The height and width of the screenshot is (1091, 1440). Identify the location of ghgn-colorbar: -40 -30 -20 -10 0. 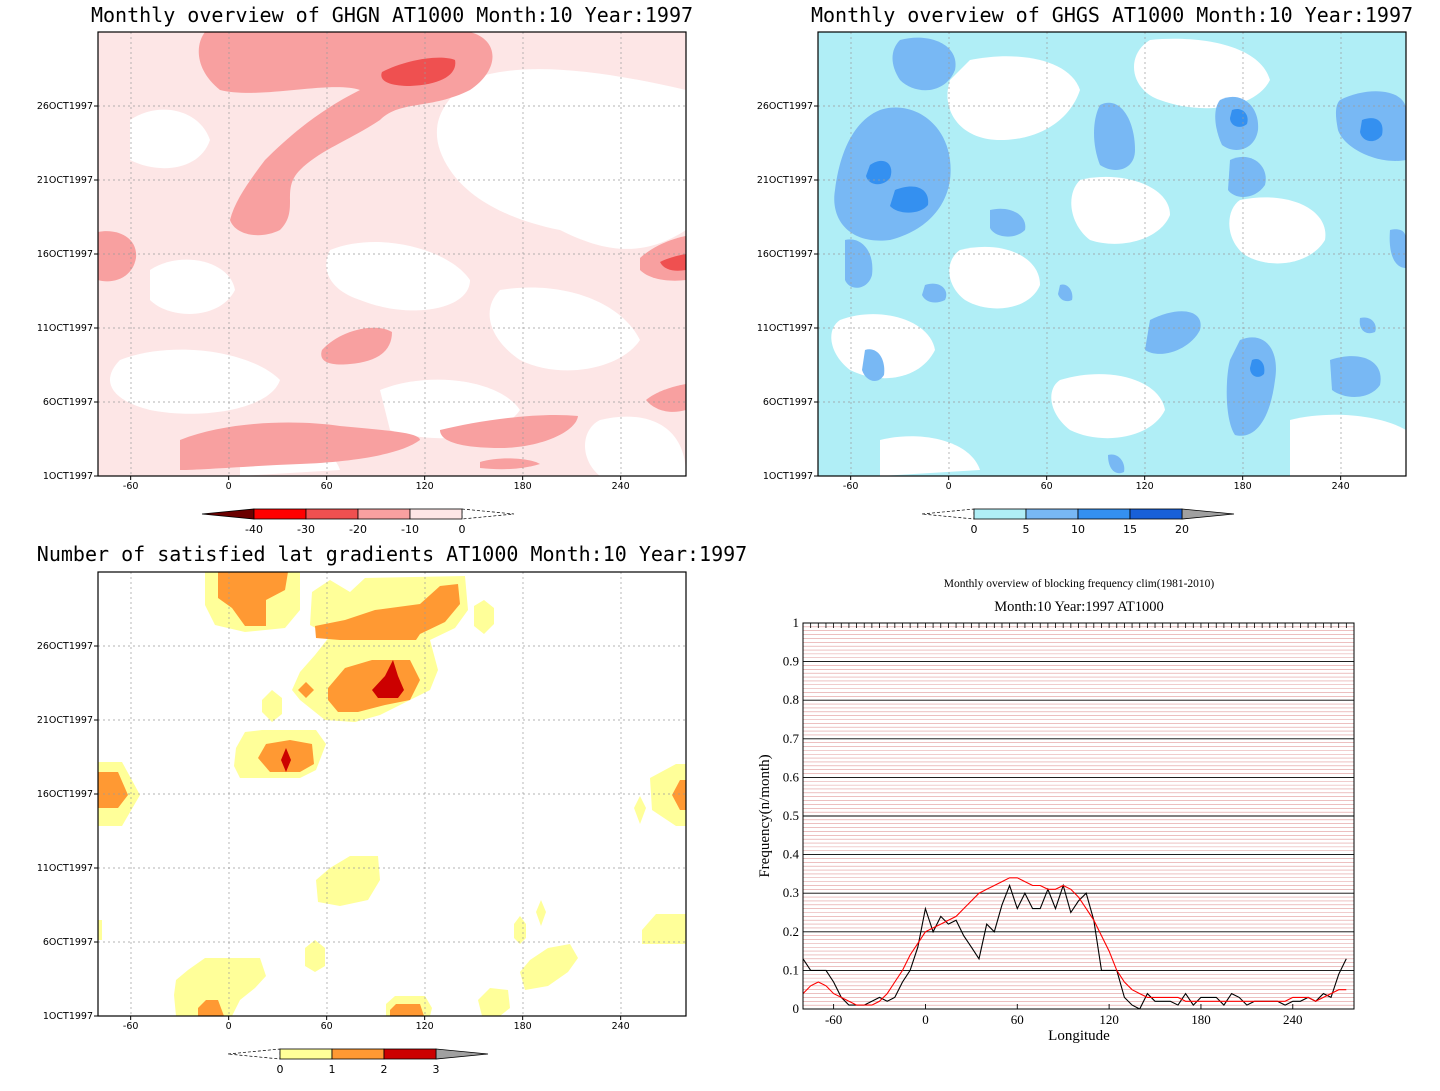
(358, 522).